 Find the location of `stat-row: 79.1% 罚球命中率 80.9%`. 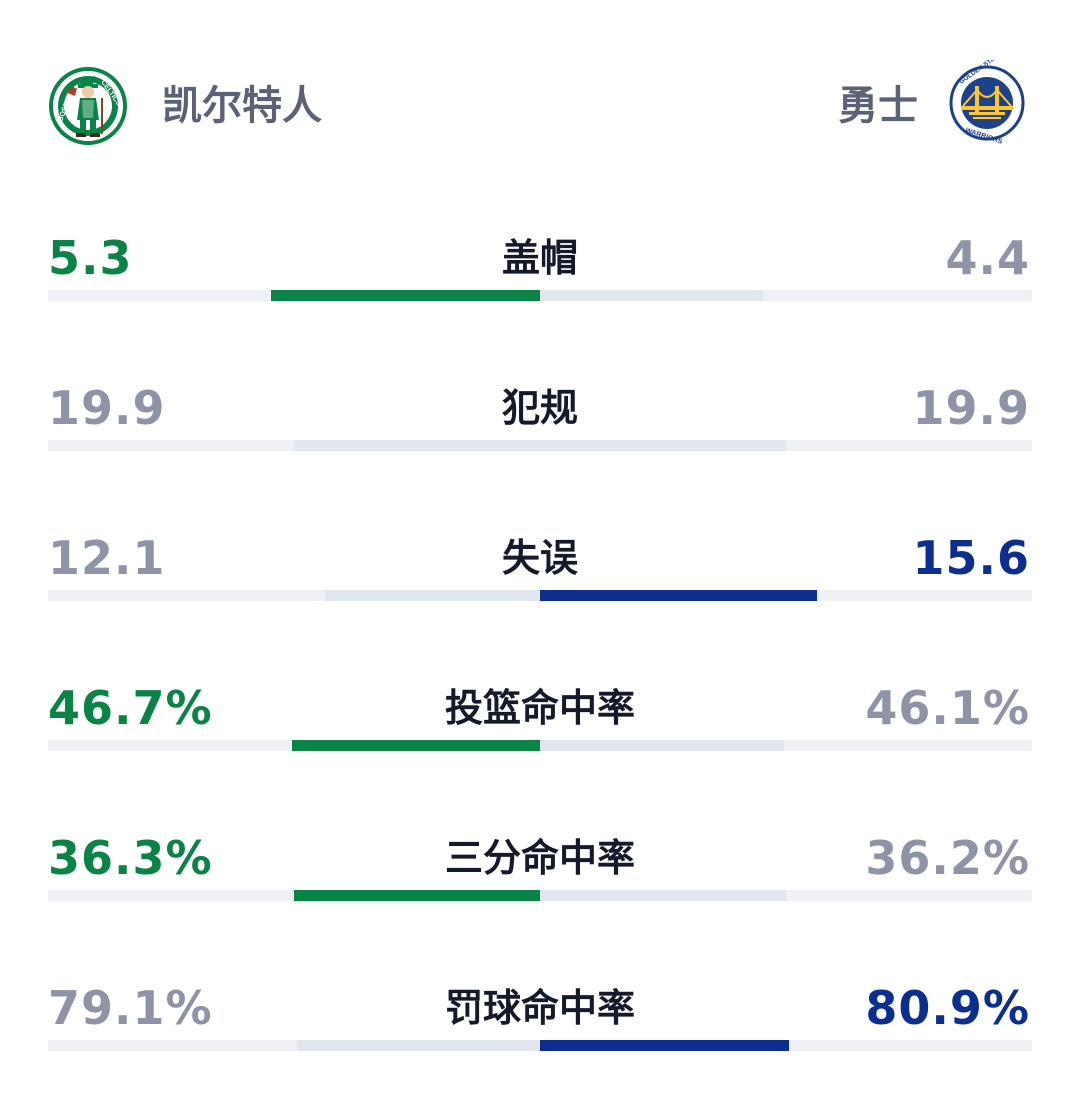

stat-row: 79.1% 罚球命中率 80.9% is located at coordinates (540, 1038).